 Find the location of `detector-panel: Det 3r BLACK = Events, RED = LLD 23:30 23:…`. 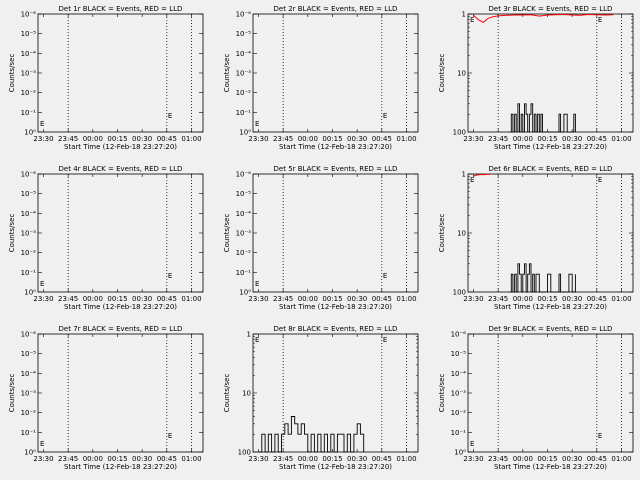

detector-panel: Det 3r BLACK = Events, RED = LLD 23:30 23:… is located at coordinates (536, 78).